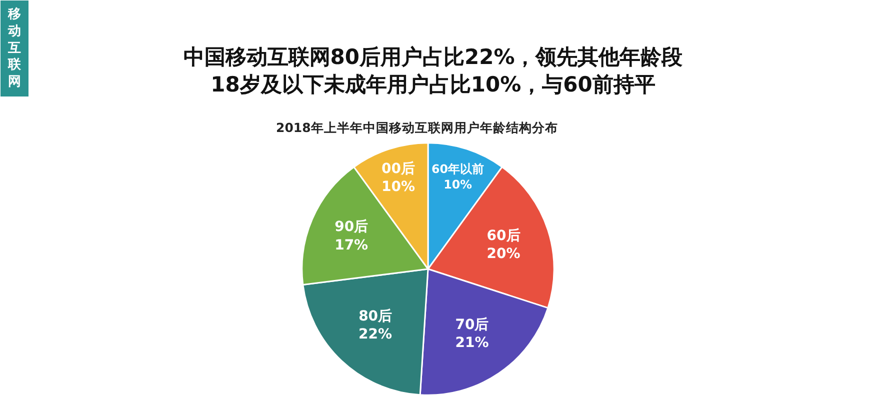 This screenshot has width=888, height=400. What do you see at coordinates (503, 254) in the screenshot?
I see `data-label: 20%` at bounding box center [503, 254].